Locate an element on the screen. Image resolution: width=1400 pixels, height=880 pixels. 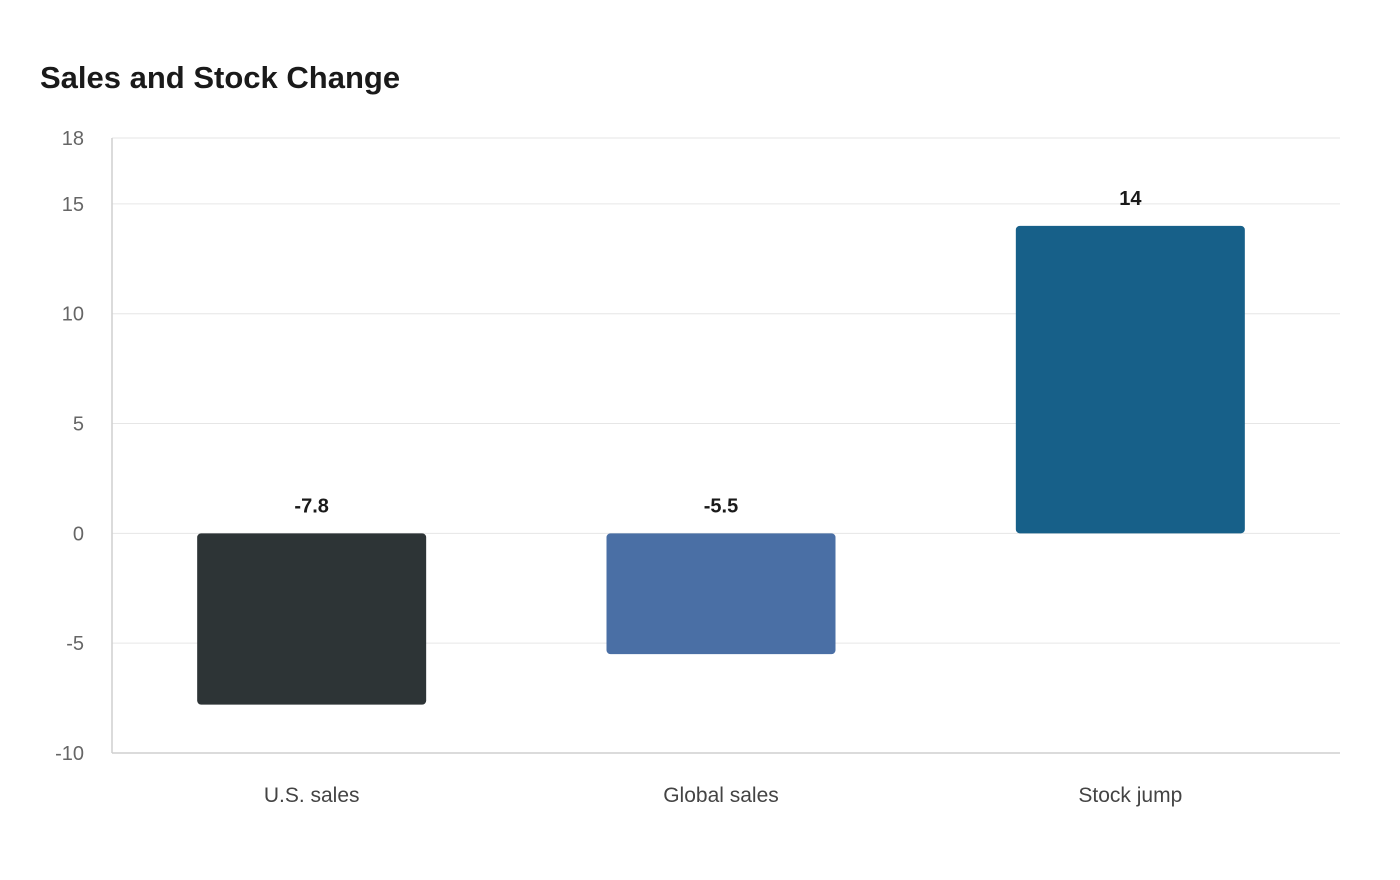
bar-global-sales is located at coordinates (721, 594).